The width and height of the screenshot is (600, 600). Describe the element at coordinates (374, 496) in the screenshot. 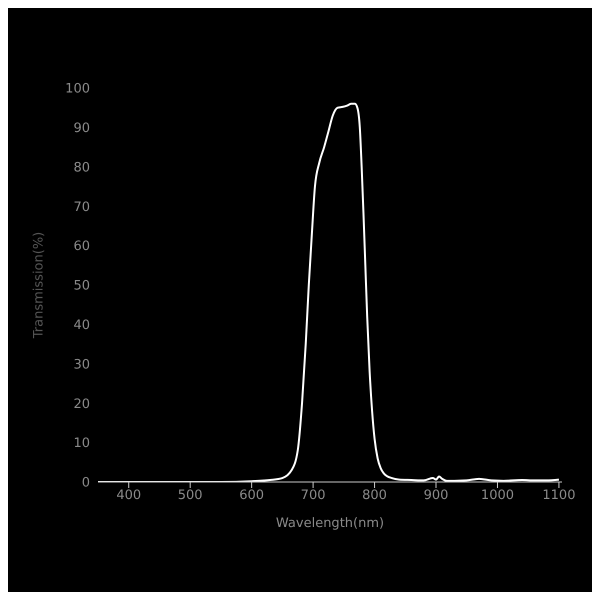

I see `x-tick-label: 800` at that location.